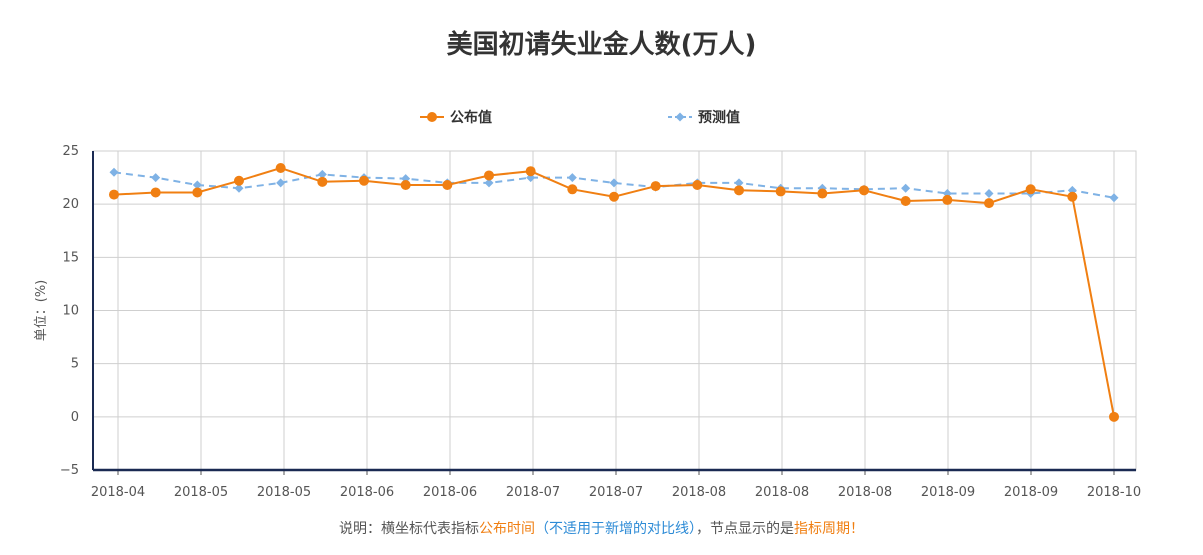 Image resolution: width=1203 pixels, height=555 pixels. What do you see at coordinates (75, 364) in the screenshot?
I see `y-tick-label: 5` at bounding box center [75, 364].